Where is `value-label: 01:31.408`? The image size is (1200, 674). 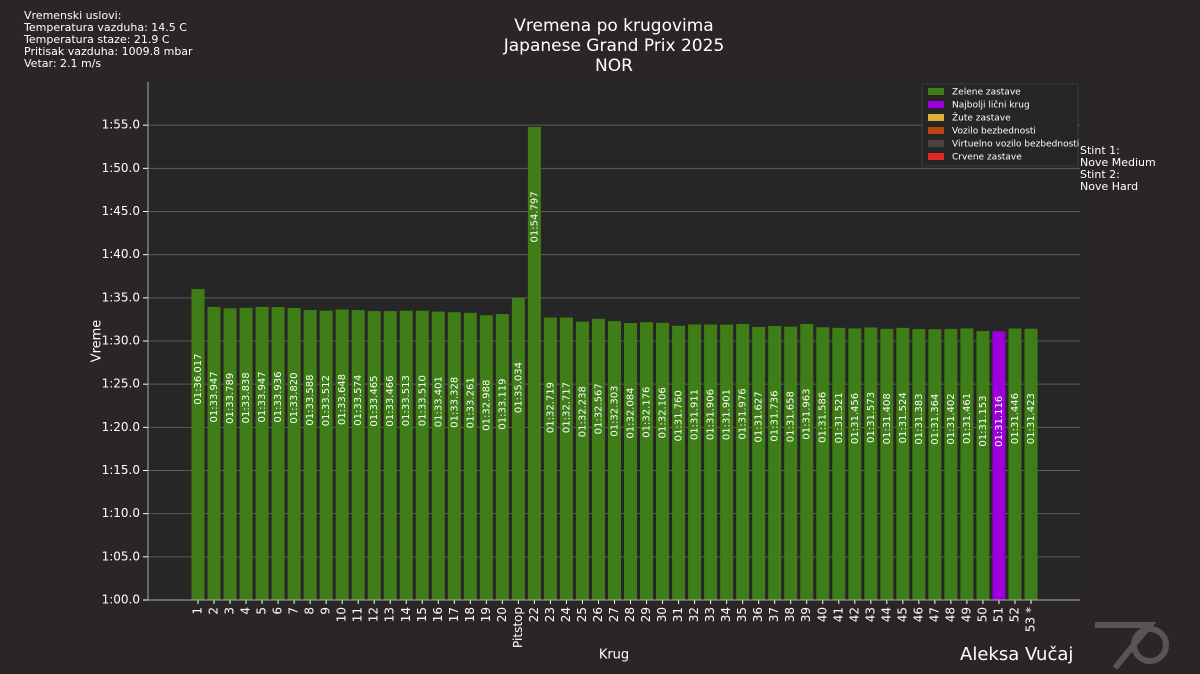 value-label: 01:31.408 is located at coordinates (887, 418).